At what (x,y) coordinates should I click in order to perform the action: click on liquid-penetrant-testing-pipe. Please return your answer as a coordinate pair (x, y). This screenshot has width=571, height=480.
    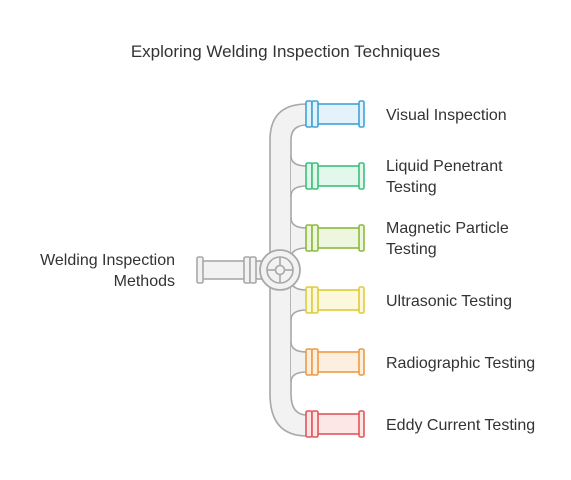
    Looking at the image, I should click on (335, 176).